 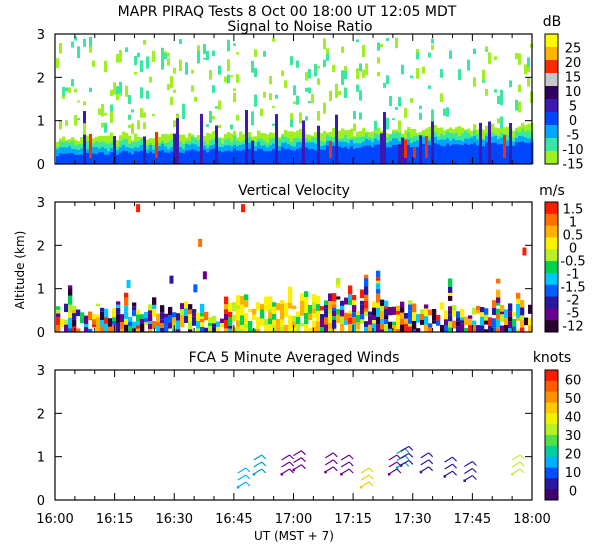 I want to click on colorbar-label: -1.5, so click(x=572, y=288).